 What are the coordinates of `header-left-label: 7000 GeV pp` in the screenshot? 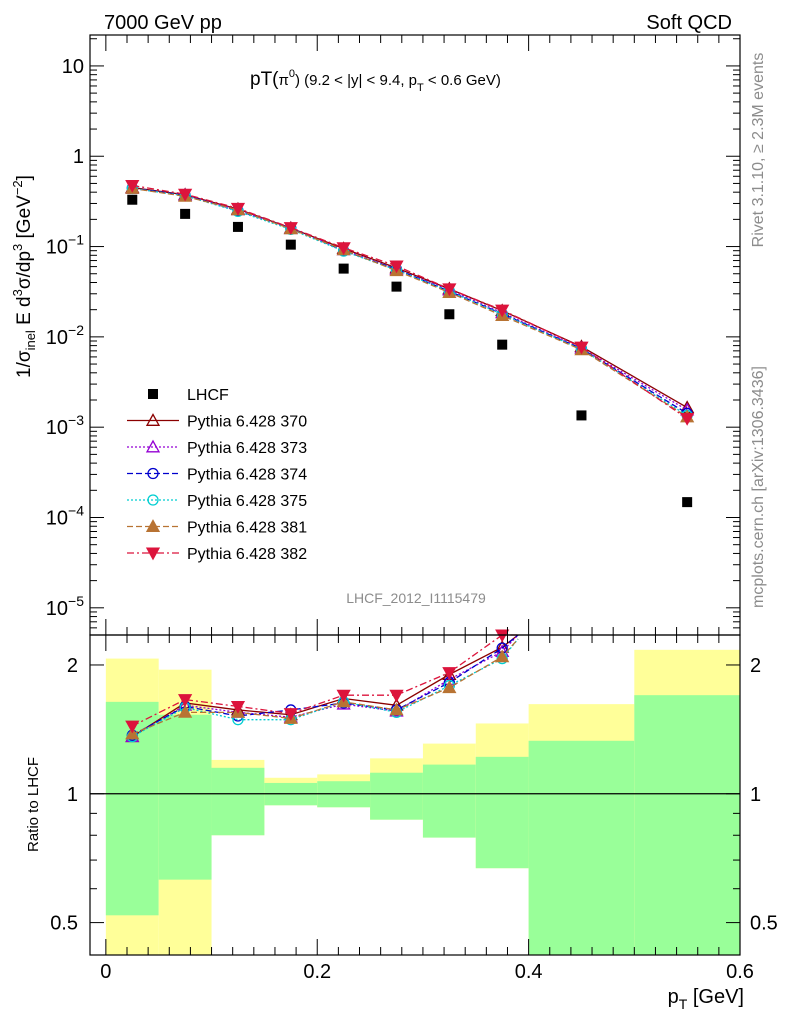 It's located at (163, 23).